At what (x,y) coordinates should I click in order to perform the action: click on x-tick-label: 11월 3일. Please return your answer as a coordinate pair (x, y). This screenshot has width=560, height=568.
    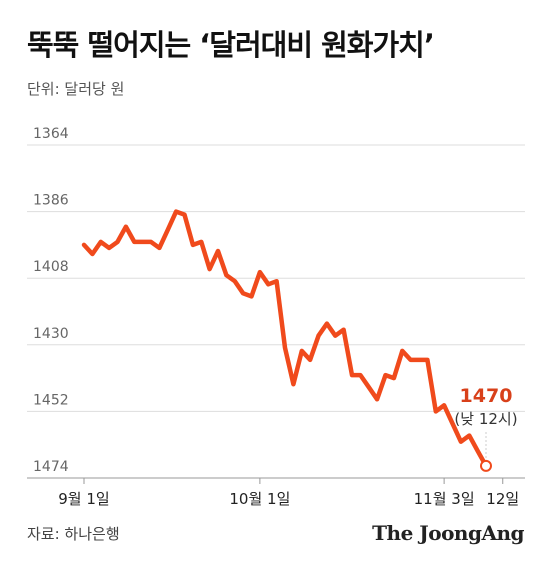
    Looking at the image, I should click on (444, 499).